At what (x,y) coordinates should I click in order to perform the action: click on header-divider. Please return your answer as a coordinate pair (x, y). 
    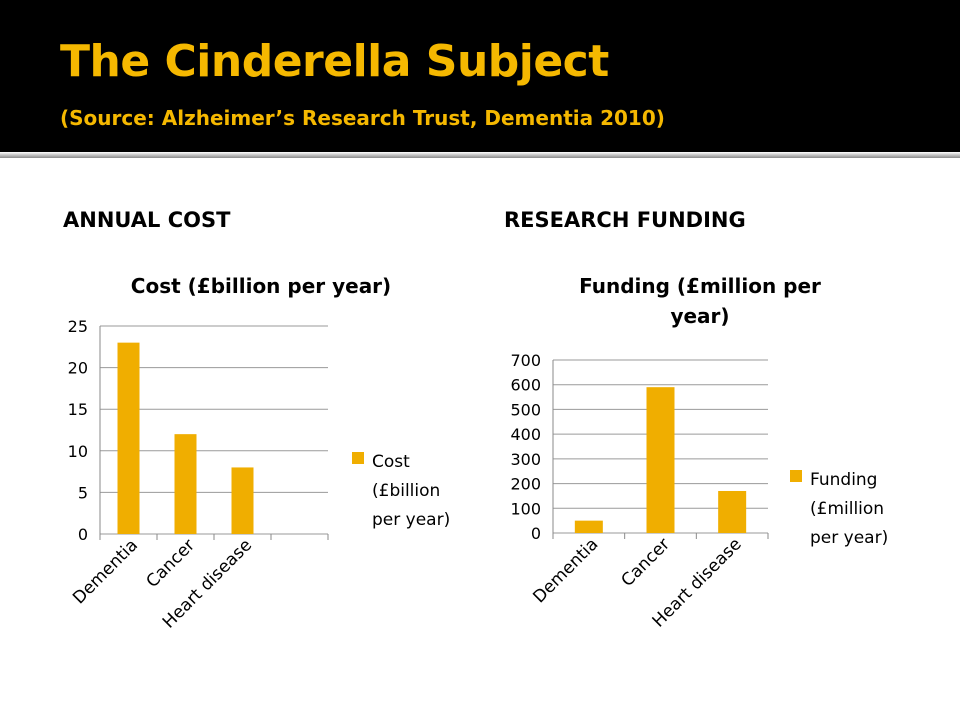
    Looking at the image, I should click on (480, 155).